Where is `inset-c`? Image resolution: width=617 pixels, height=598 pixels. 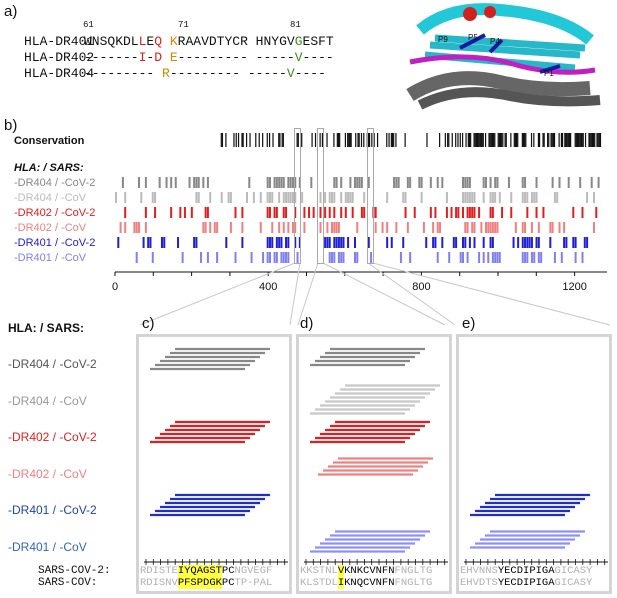
inset-c is located at coordinates (214, 464).